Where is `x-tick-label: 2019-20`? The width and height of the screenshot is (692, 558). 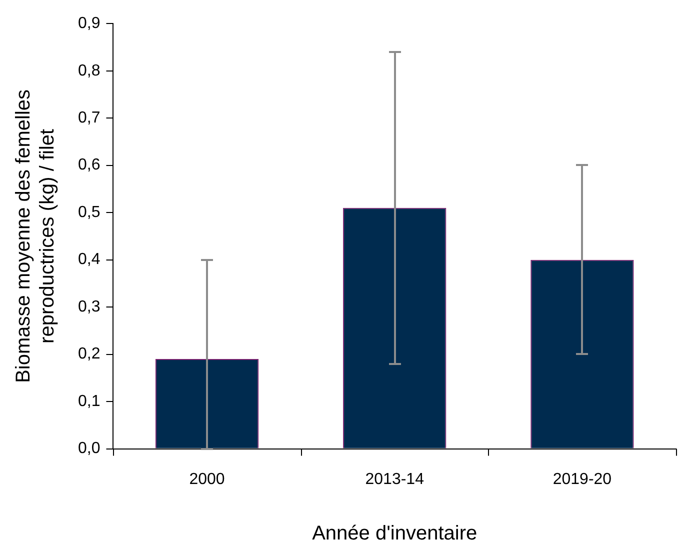
x-tick-label: 2019-20 is located at coordinates (582, 479).